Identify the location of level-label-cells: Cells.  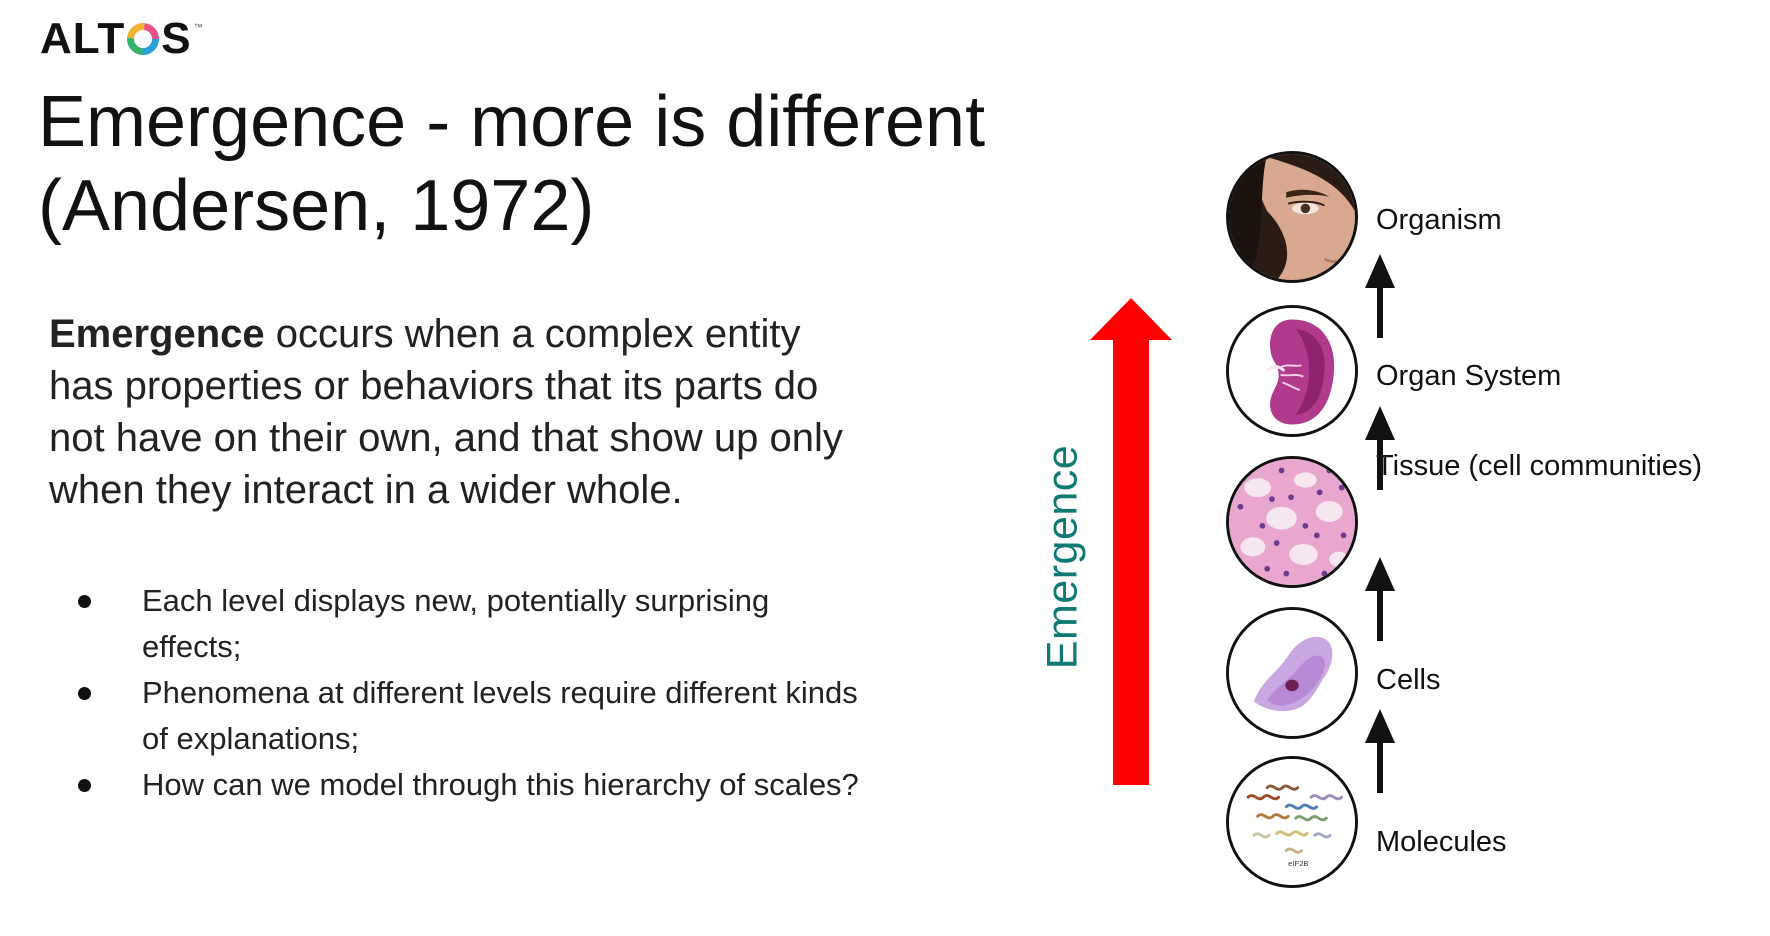
(1408, 680).